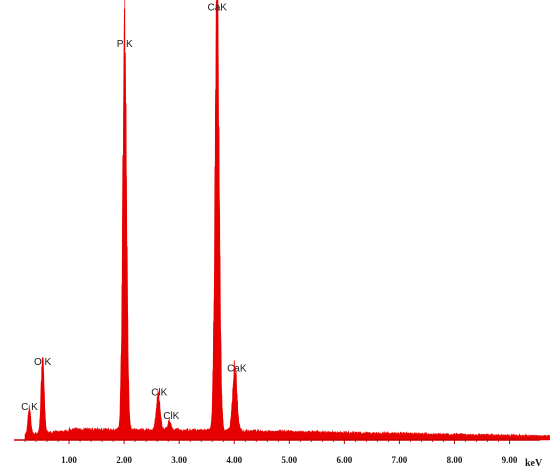 The height and width of the screenshot is (476, 550). I want to click on x-tick-label: 7.00, so click(400, 460).